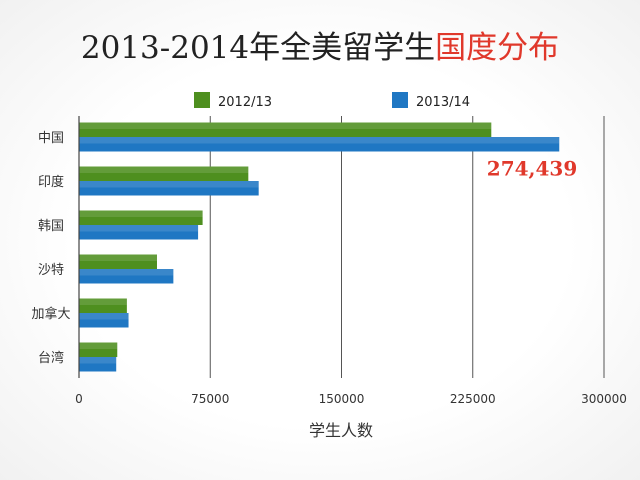  Describe the element at coordinates (51, 358) in the screenshot. I see `category-label-6: 台湾` at that location.